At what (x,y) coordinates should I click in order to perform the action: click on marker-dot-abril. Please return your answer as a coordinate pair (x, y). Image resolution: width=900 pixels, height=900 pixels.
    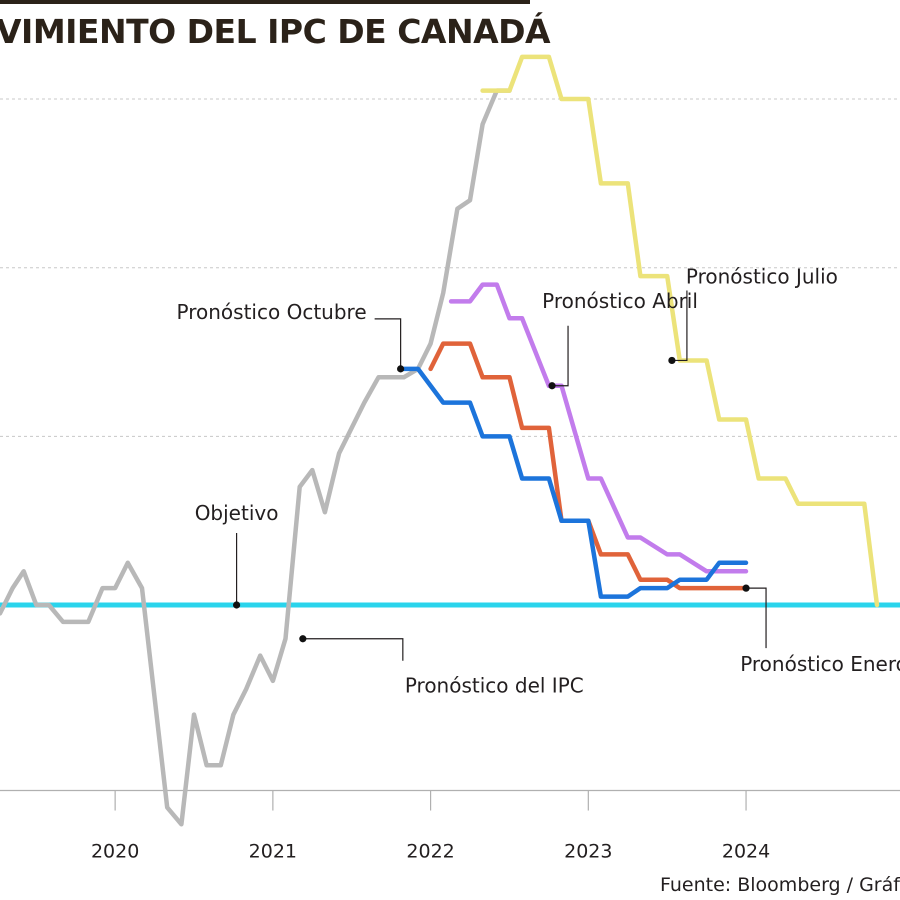
    Looking at the image, I should click on (552, 386).